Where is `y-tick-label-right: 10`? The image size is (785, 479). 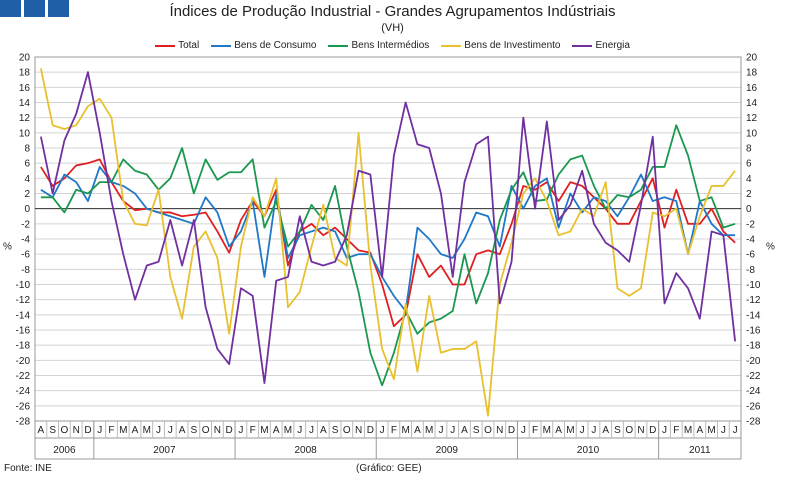
y-tick-label-right: 10 is located at coordinates (752, 133).